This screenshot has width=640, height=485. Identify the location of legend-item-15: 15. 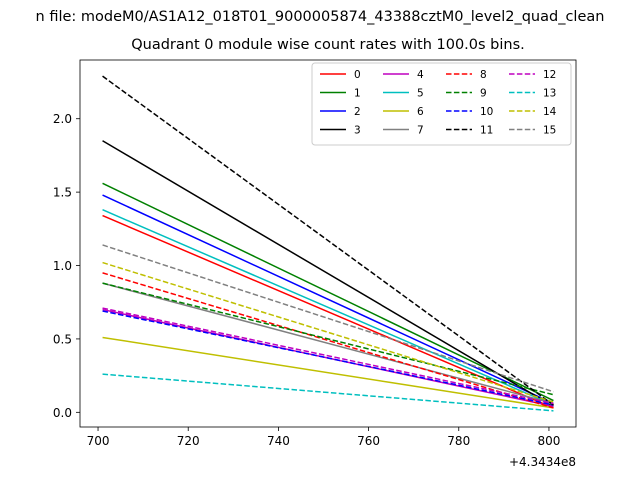
(532, 131).